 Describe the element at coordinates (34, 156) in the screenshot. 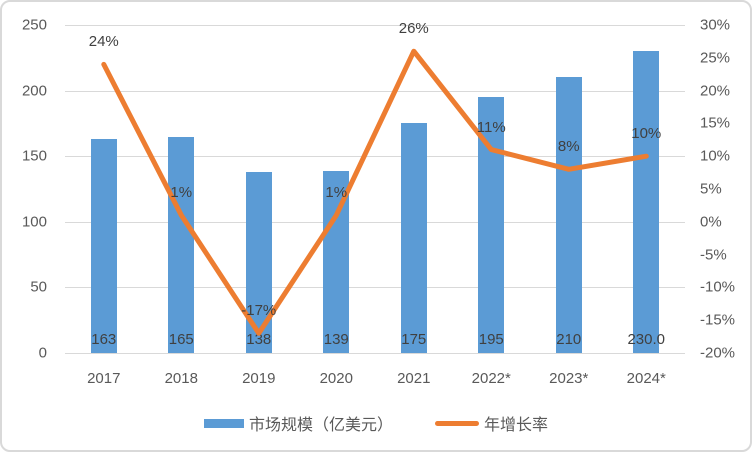

I see `y-axis-tick-left: 150` at that location.